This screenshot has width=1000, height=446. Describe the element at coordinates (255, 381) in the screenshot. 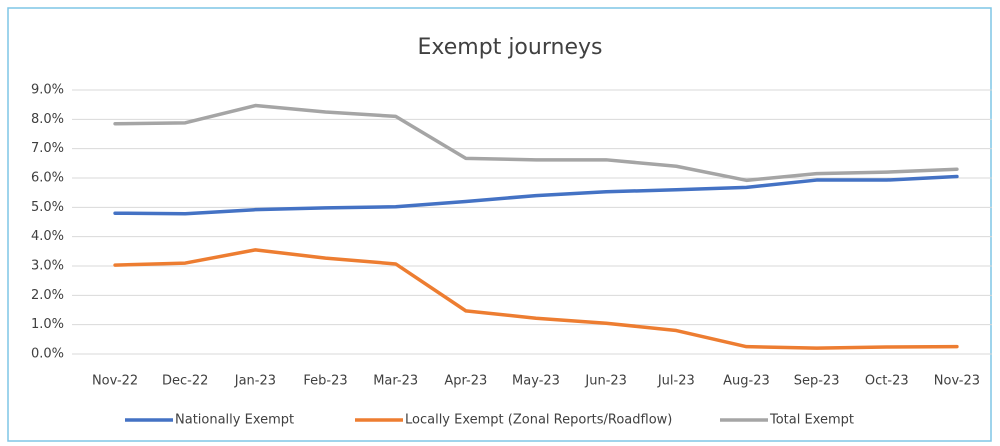

I see `x-tick-label: Jan-23` at that location.